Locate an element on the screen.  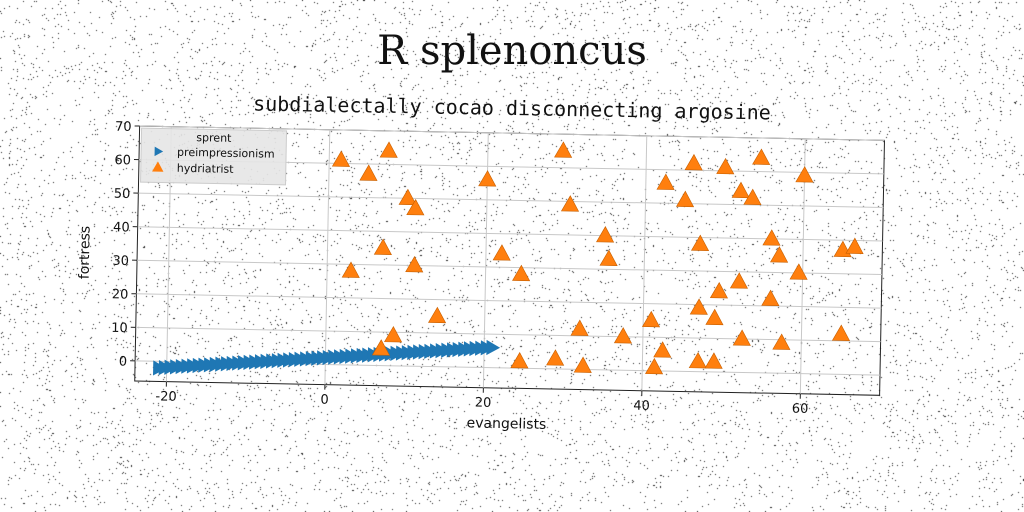
y-tick-label: 20 is located at coordinates (120, 294).